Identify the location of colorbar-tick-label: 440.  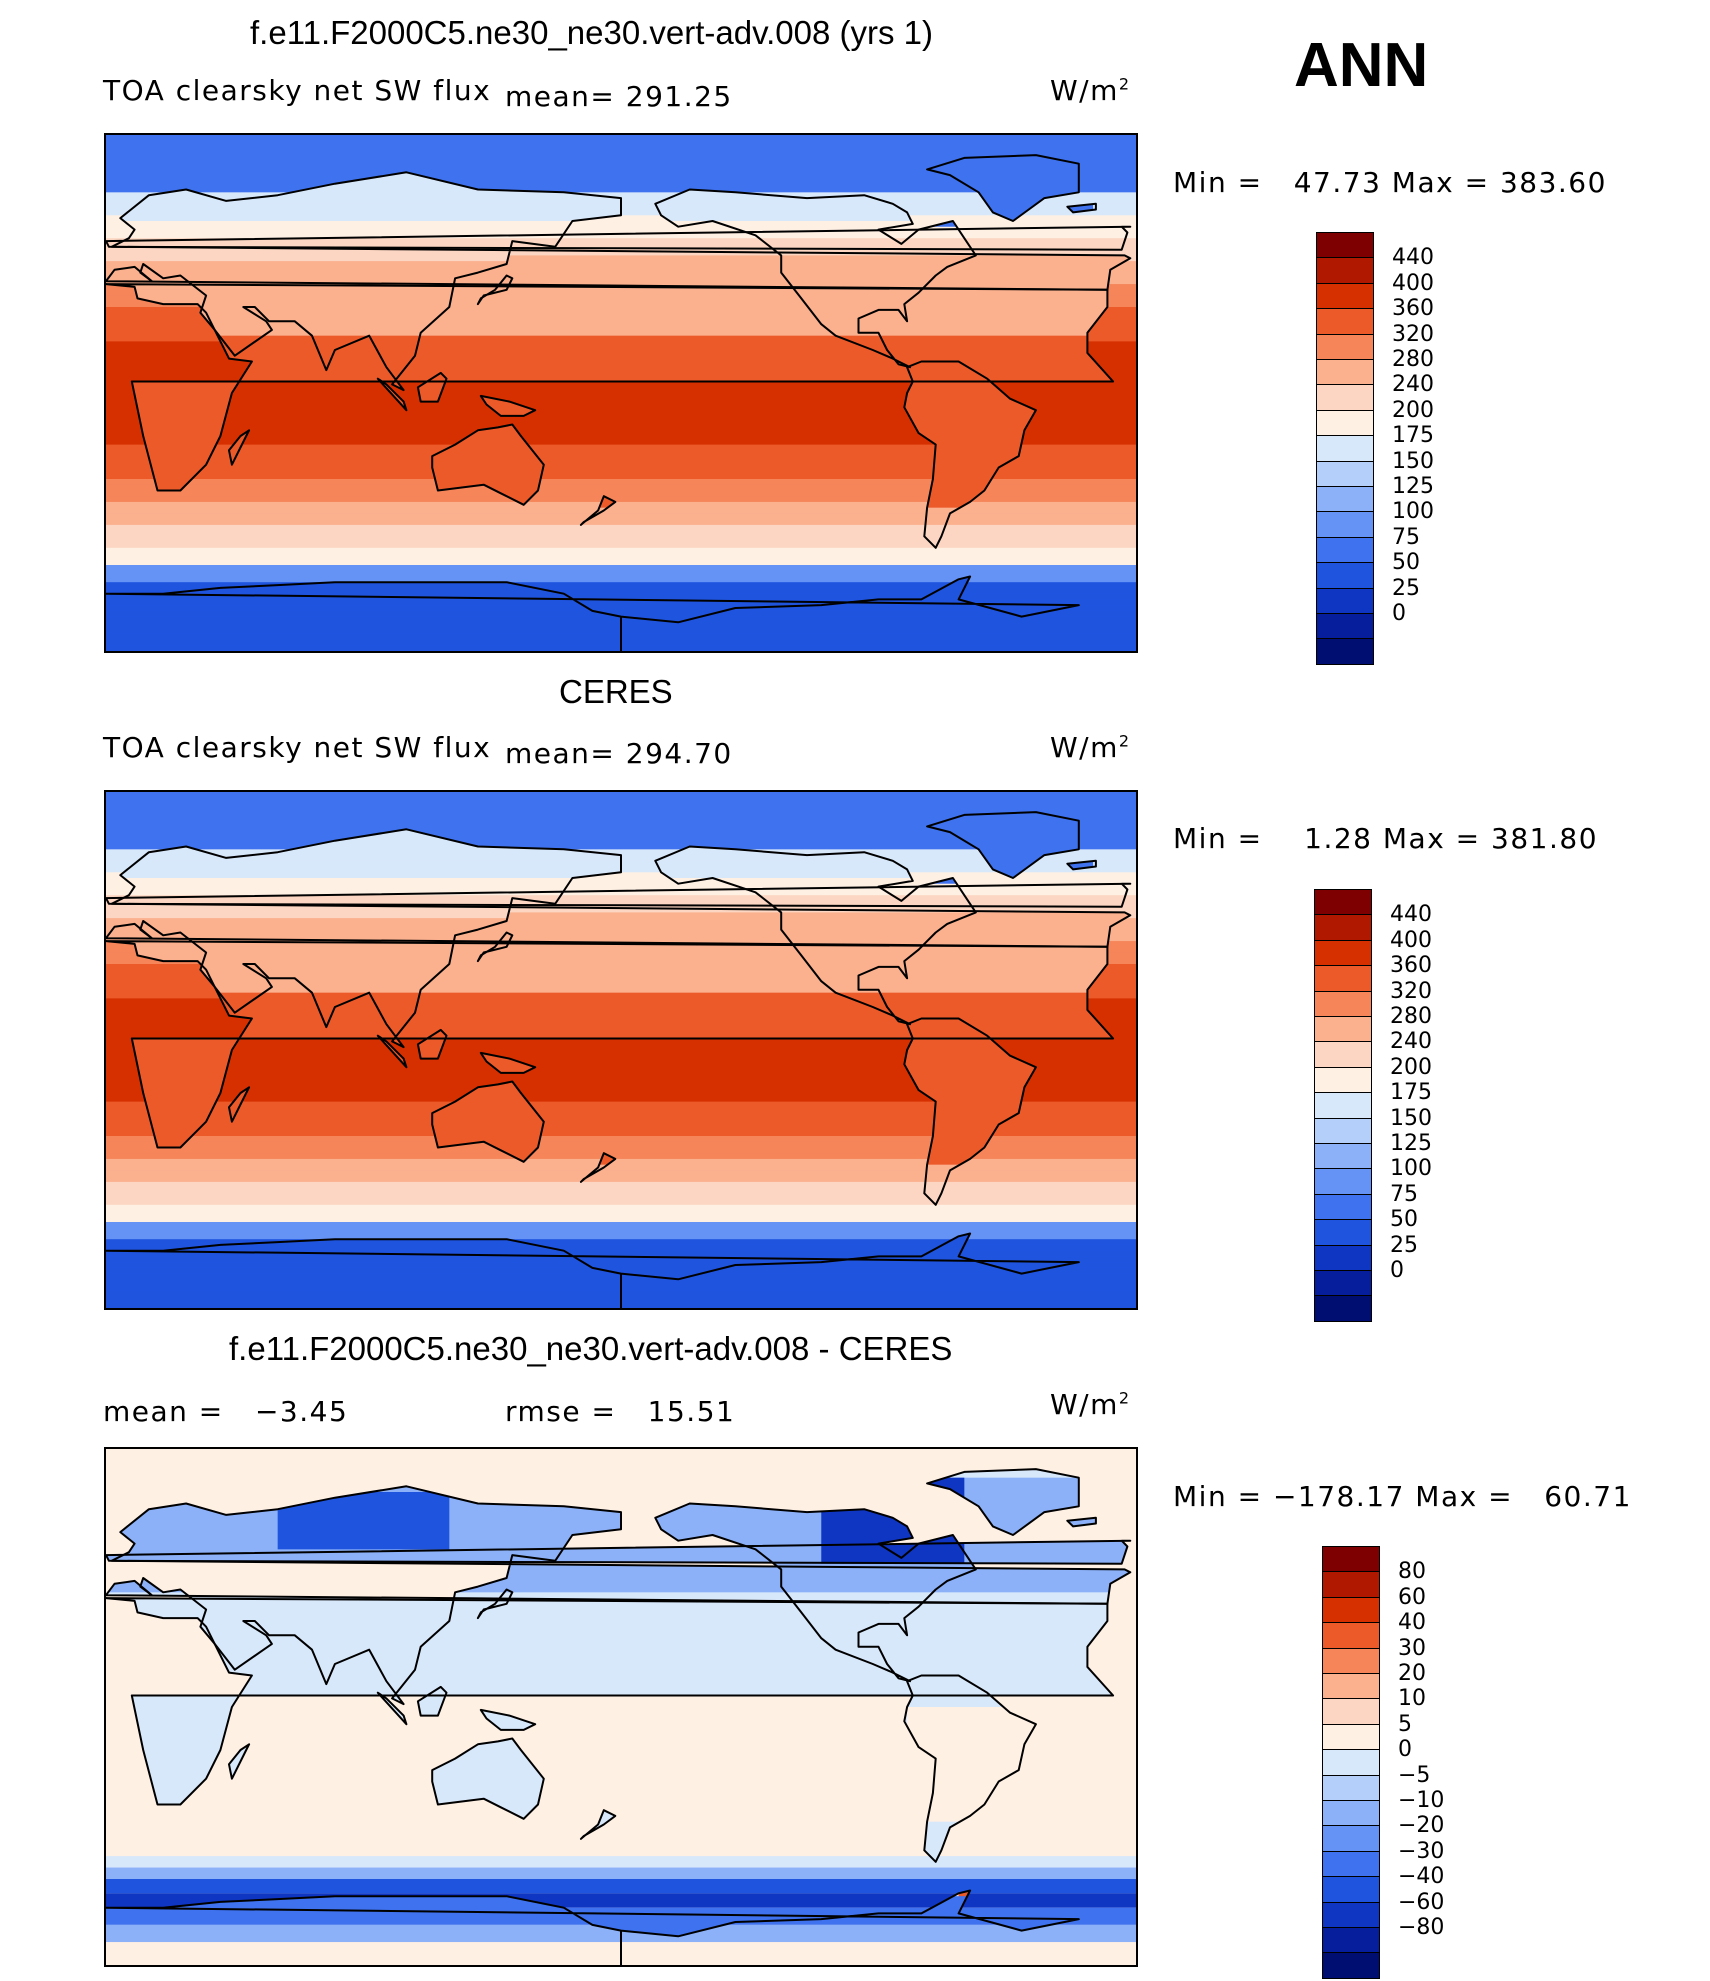
(1411, 915).